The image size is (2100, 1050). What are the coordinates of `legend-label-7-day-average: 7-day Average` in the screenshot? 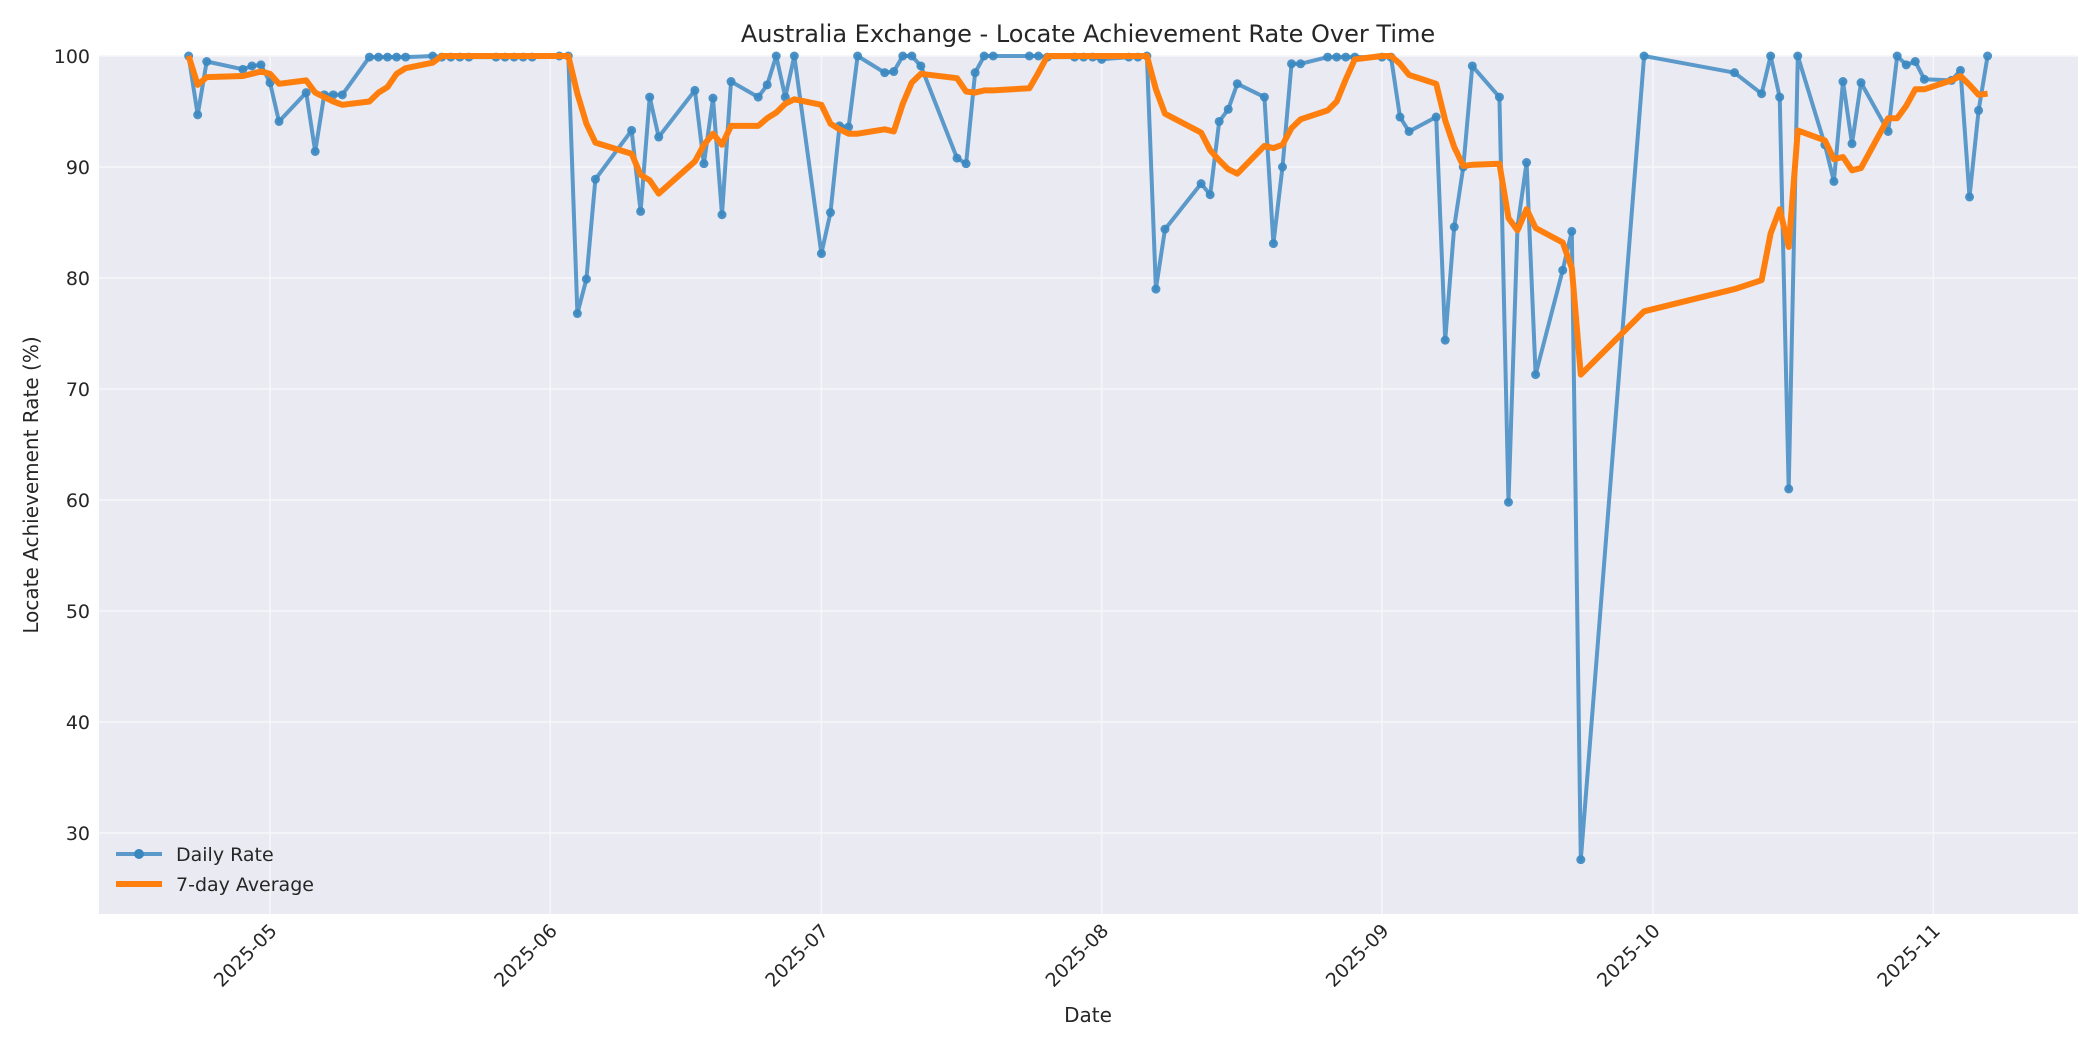 It's located at (245, 885).